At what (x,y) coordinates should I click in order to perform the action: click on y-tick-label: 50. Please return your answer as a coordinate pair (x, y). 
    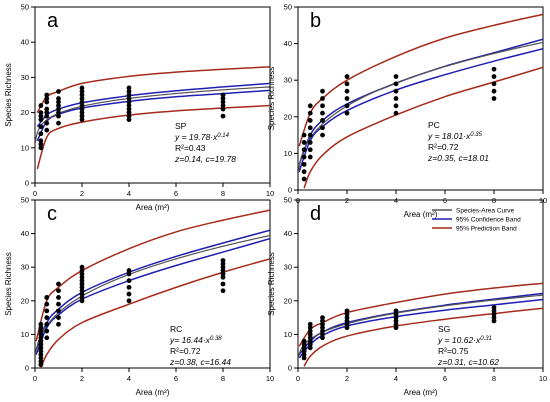
    Looking at the image, I should click on (288, 200).